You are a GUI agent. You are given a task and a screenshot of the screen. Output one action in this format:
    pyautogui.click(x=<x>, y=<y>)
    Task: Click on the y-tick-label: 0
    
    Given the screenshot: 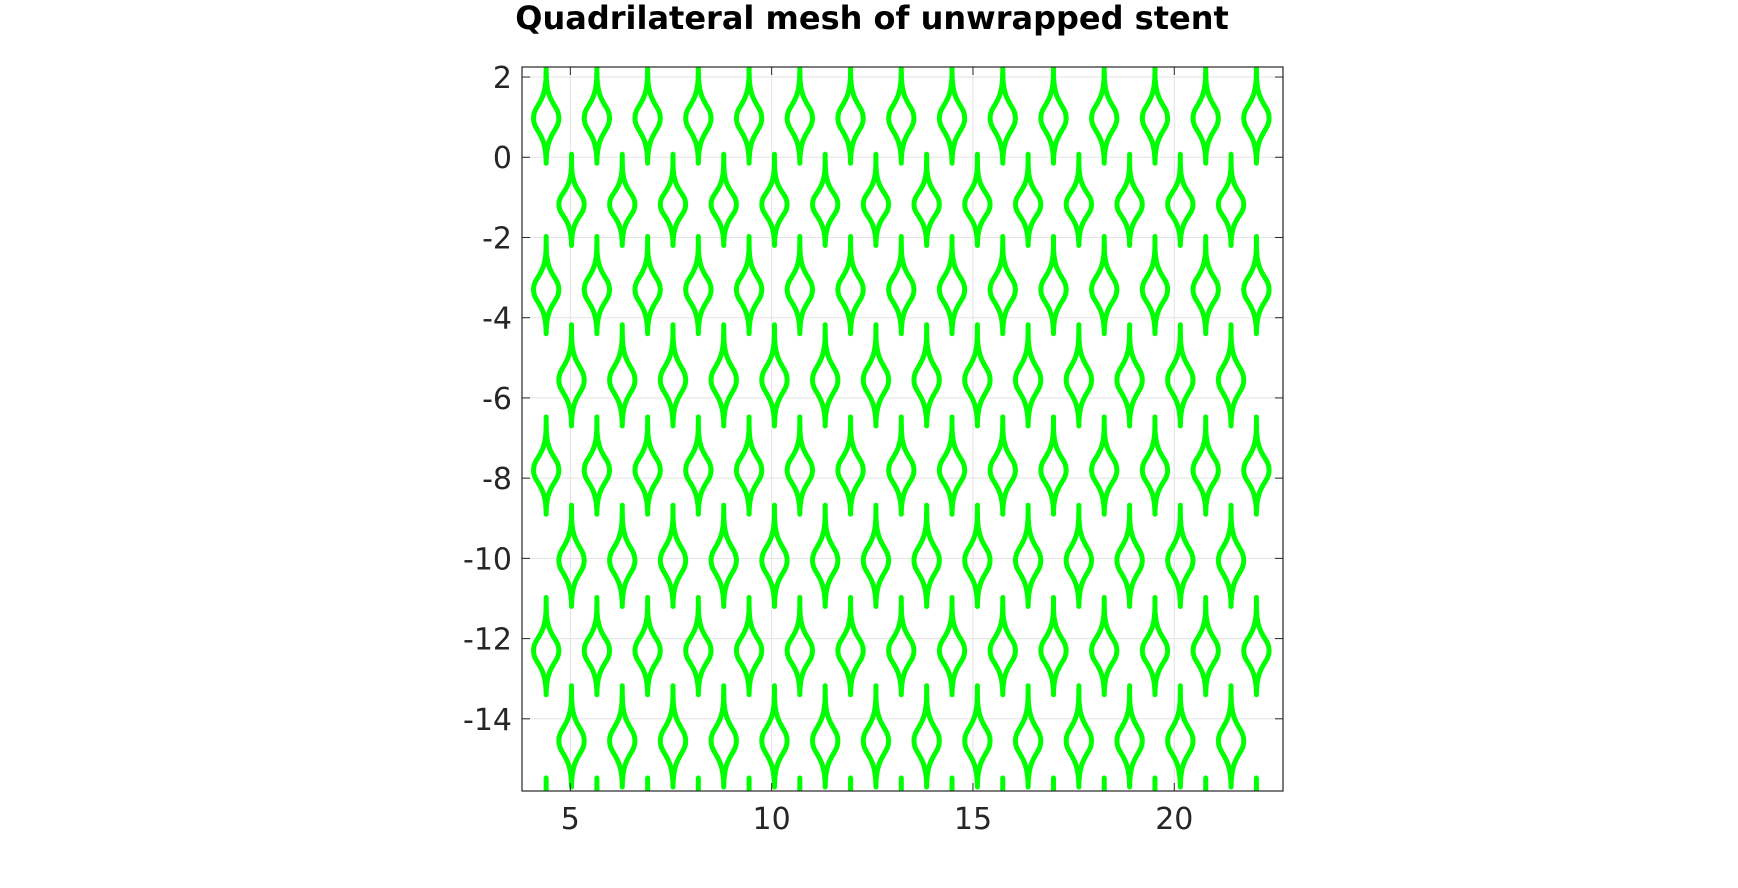 What is the action you would take?
    pyautogui.click(x=502, y=158)
    